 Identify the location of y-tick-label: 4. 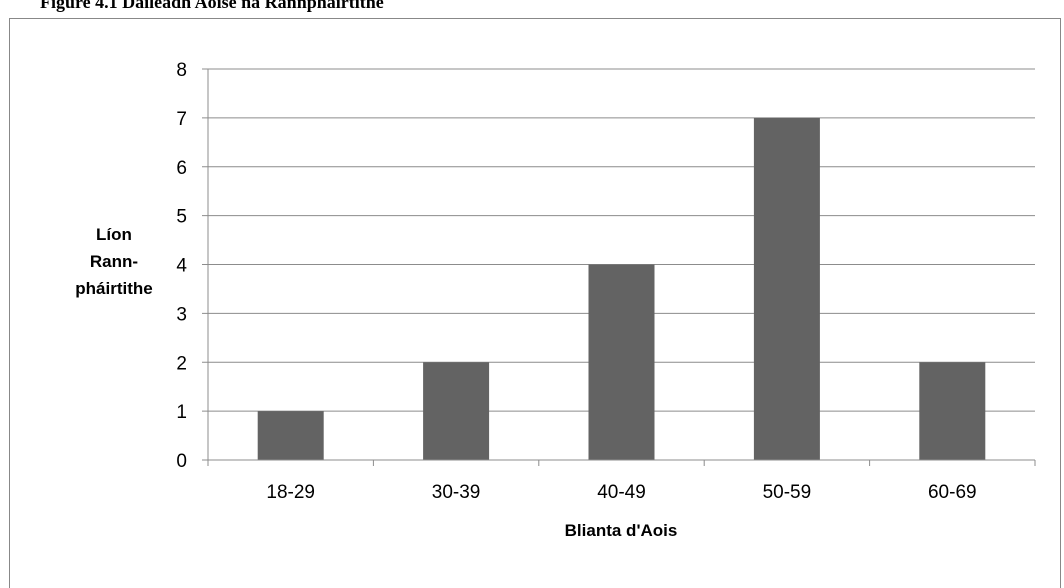
(181, 266).